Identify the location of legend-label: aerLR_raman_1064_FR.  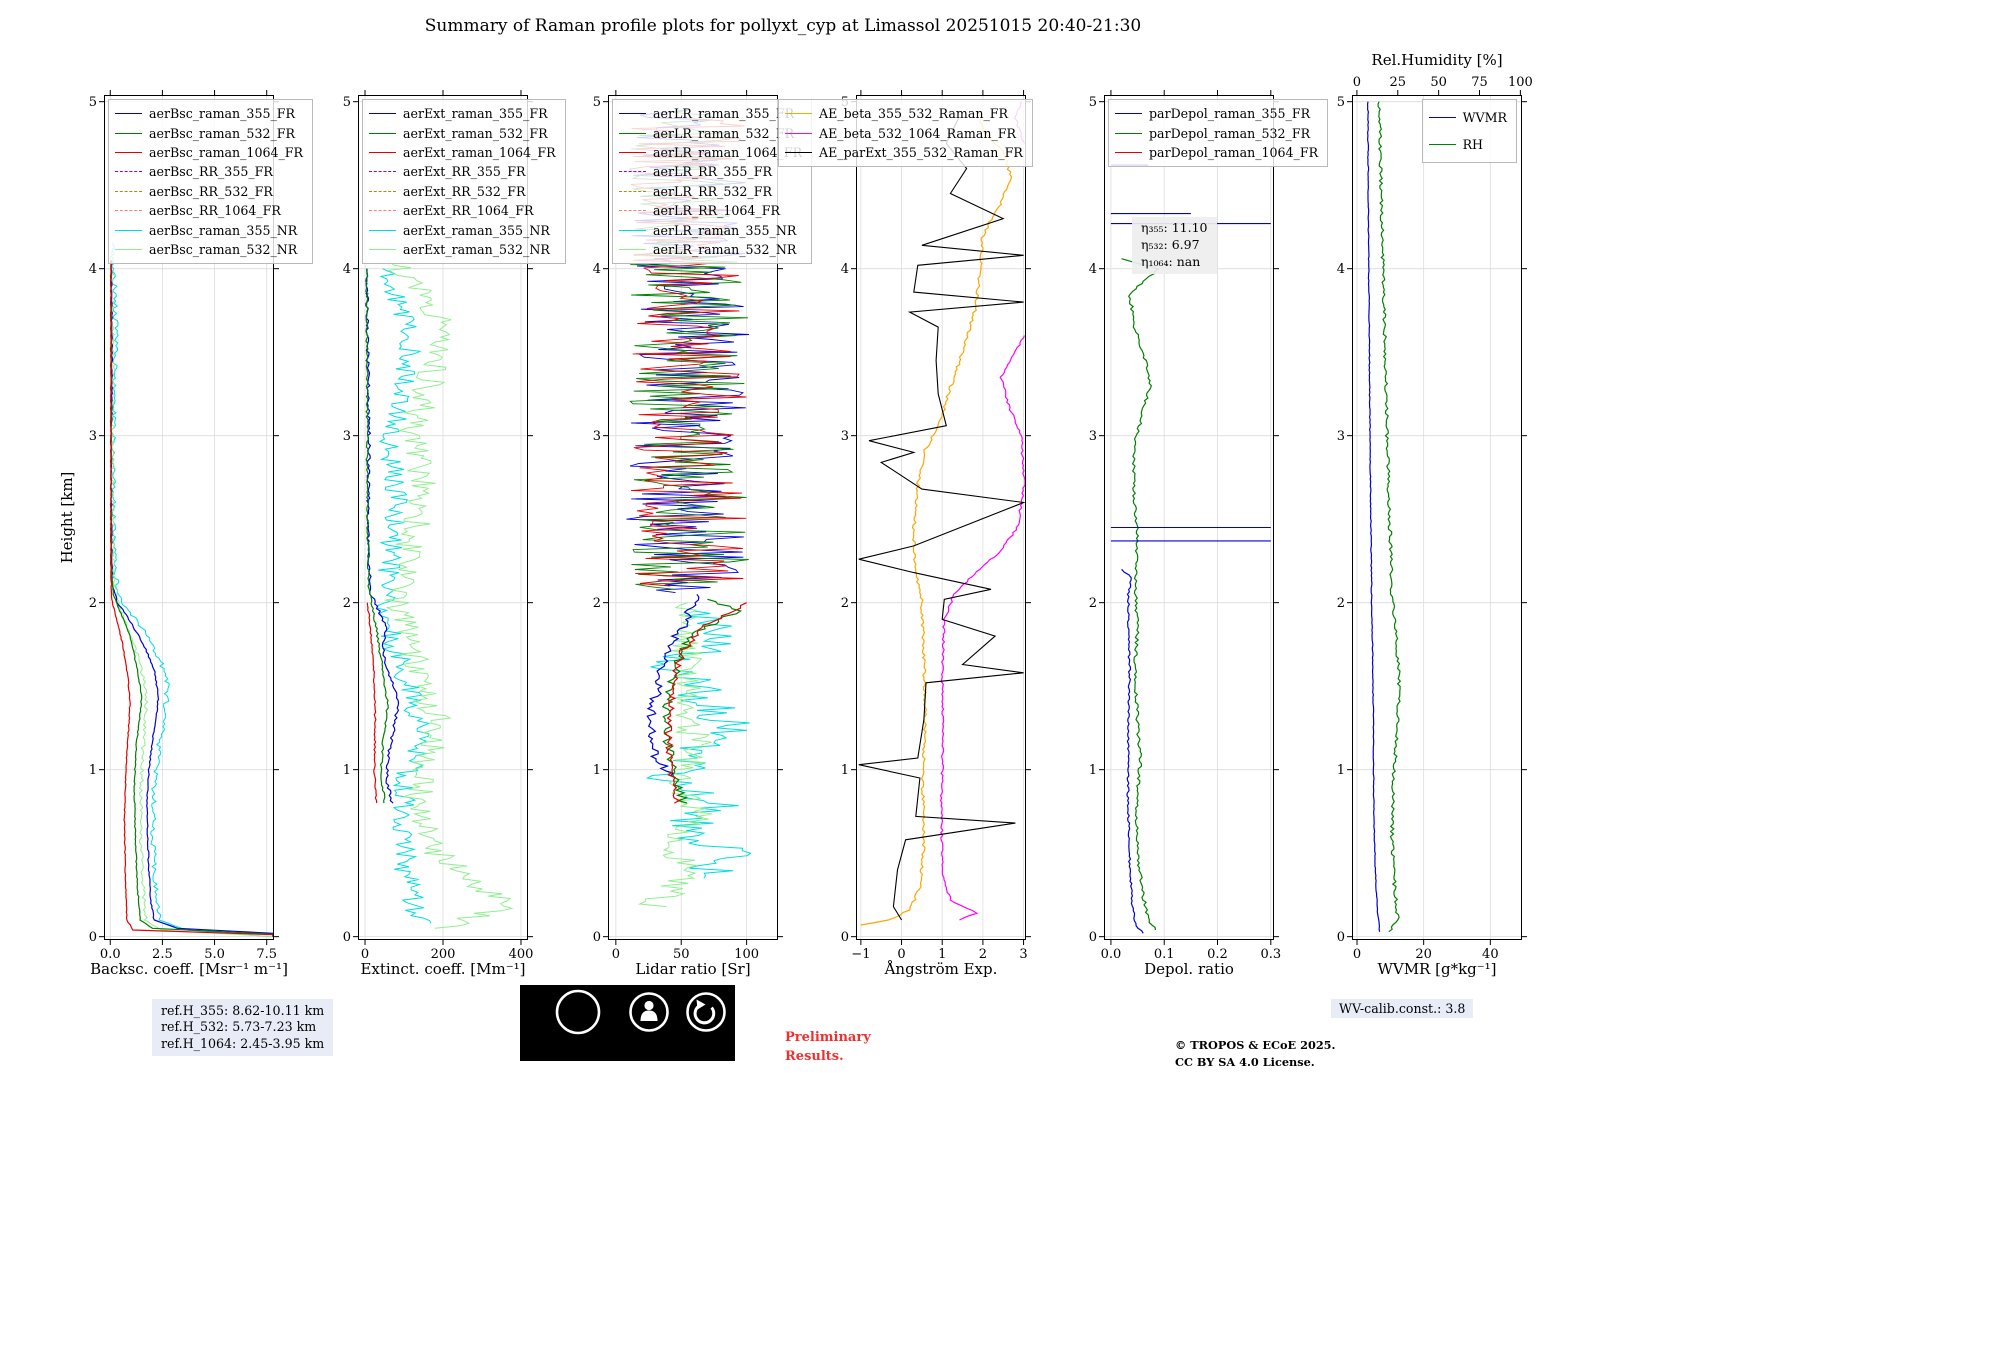
(728, 152).